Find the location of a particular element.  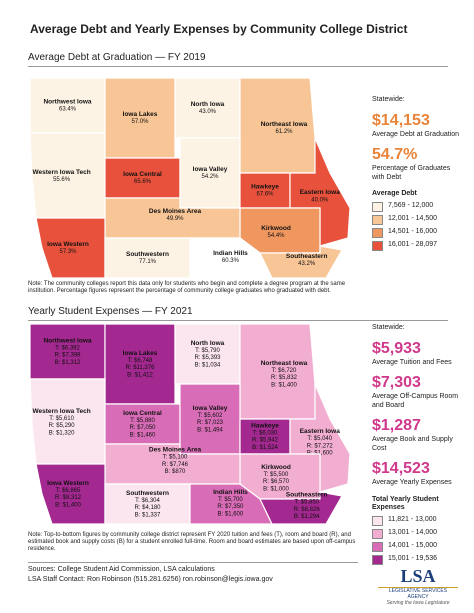

legend-item: 14,501 - 16,000 is located at coordinates (417, 232).